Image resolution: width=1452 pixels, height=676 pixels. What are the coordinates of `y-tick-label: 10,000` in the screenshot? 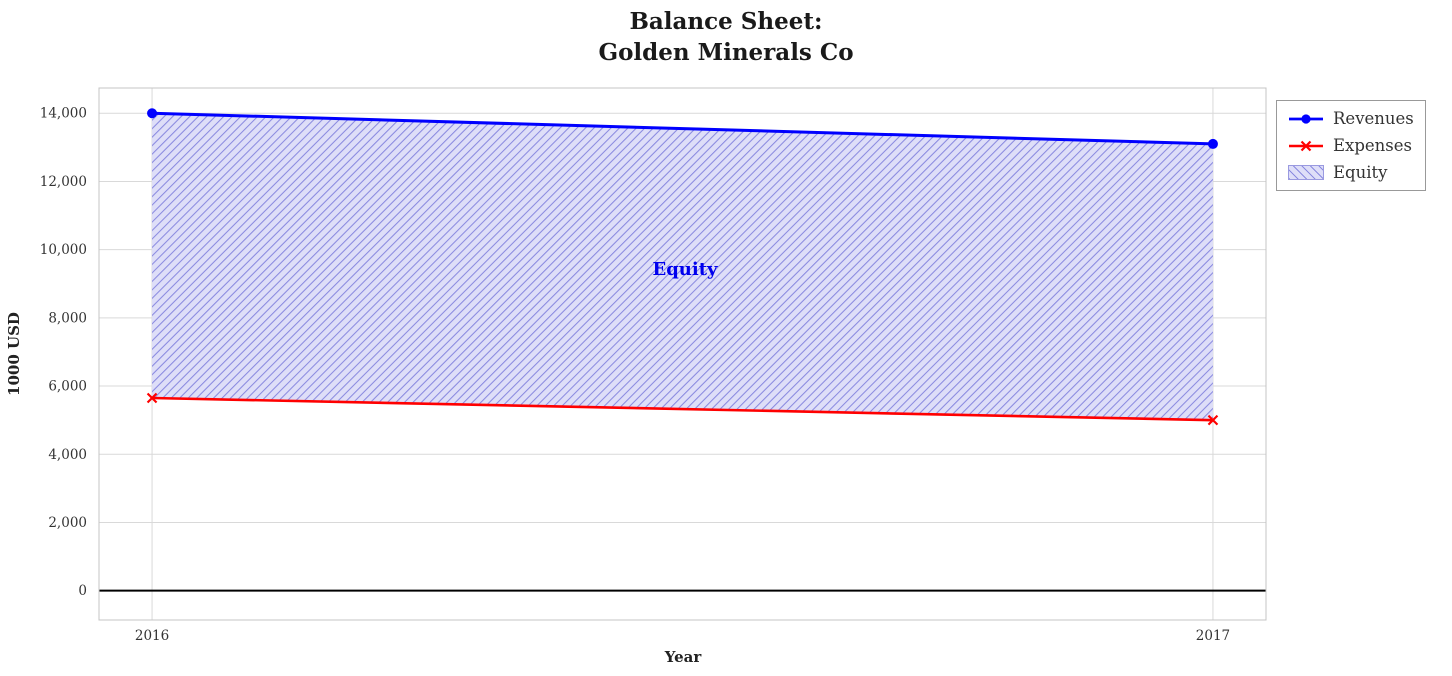 It's located at (63, 250).